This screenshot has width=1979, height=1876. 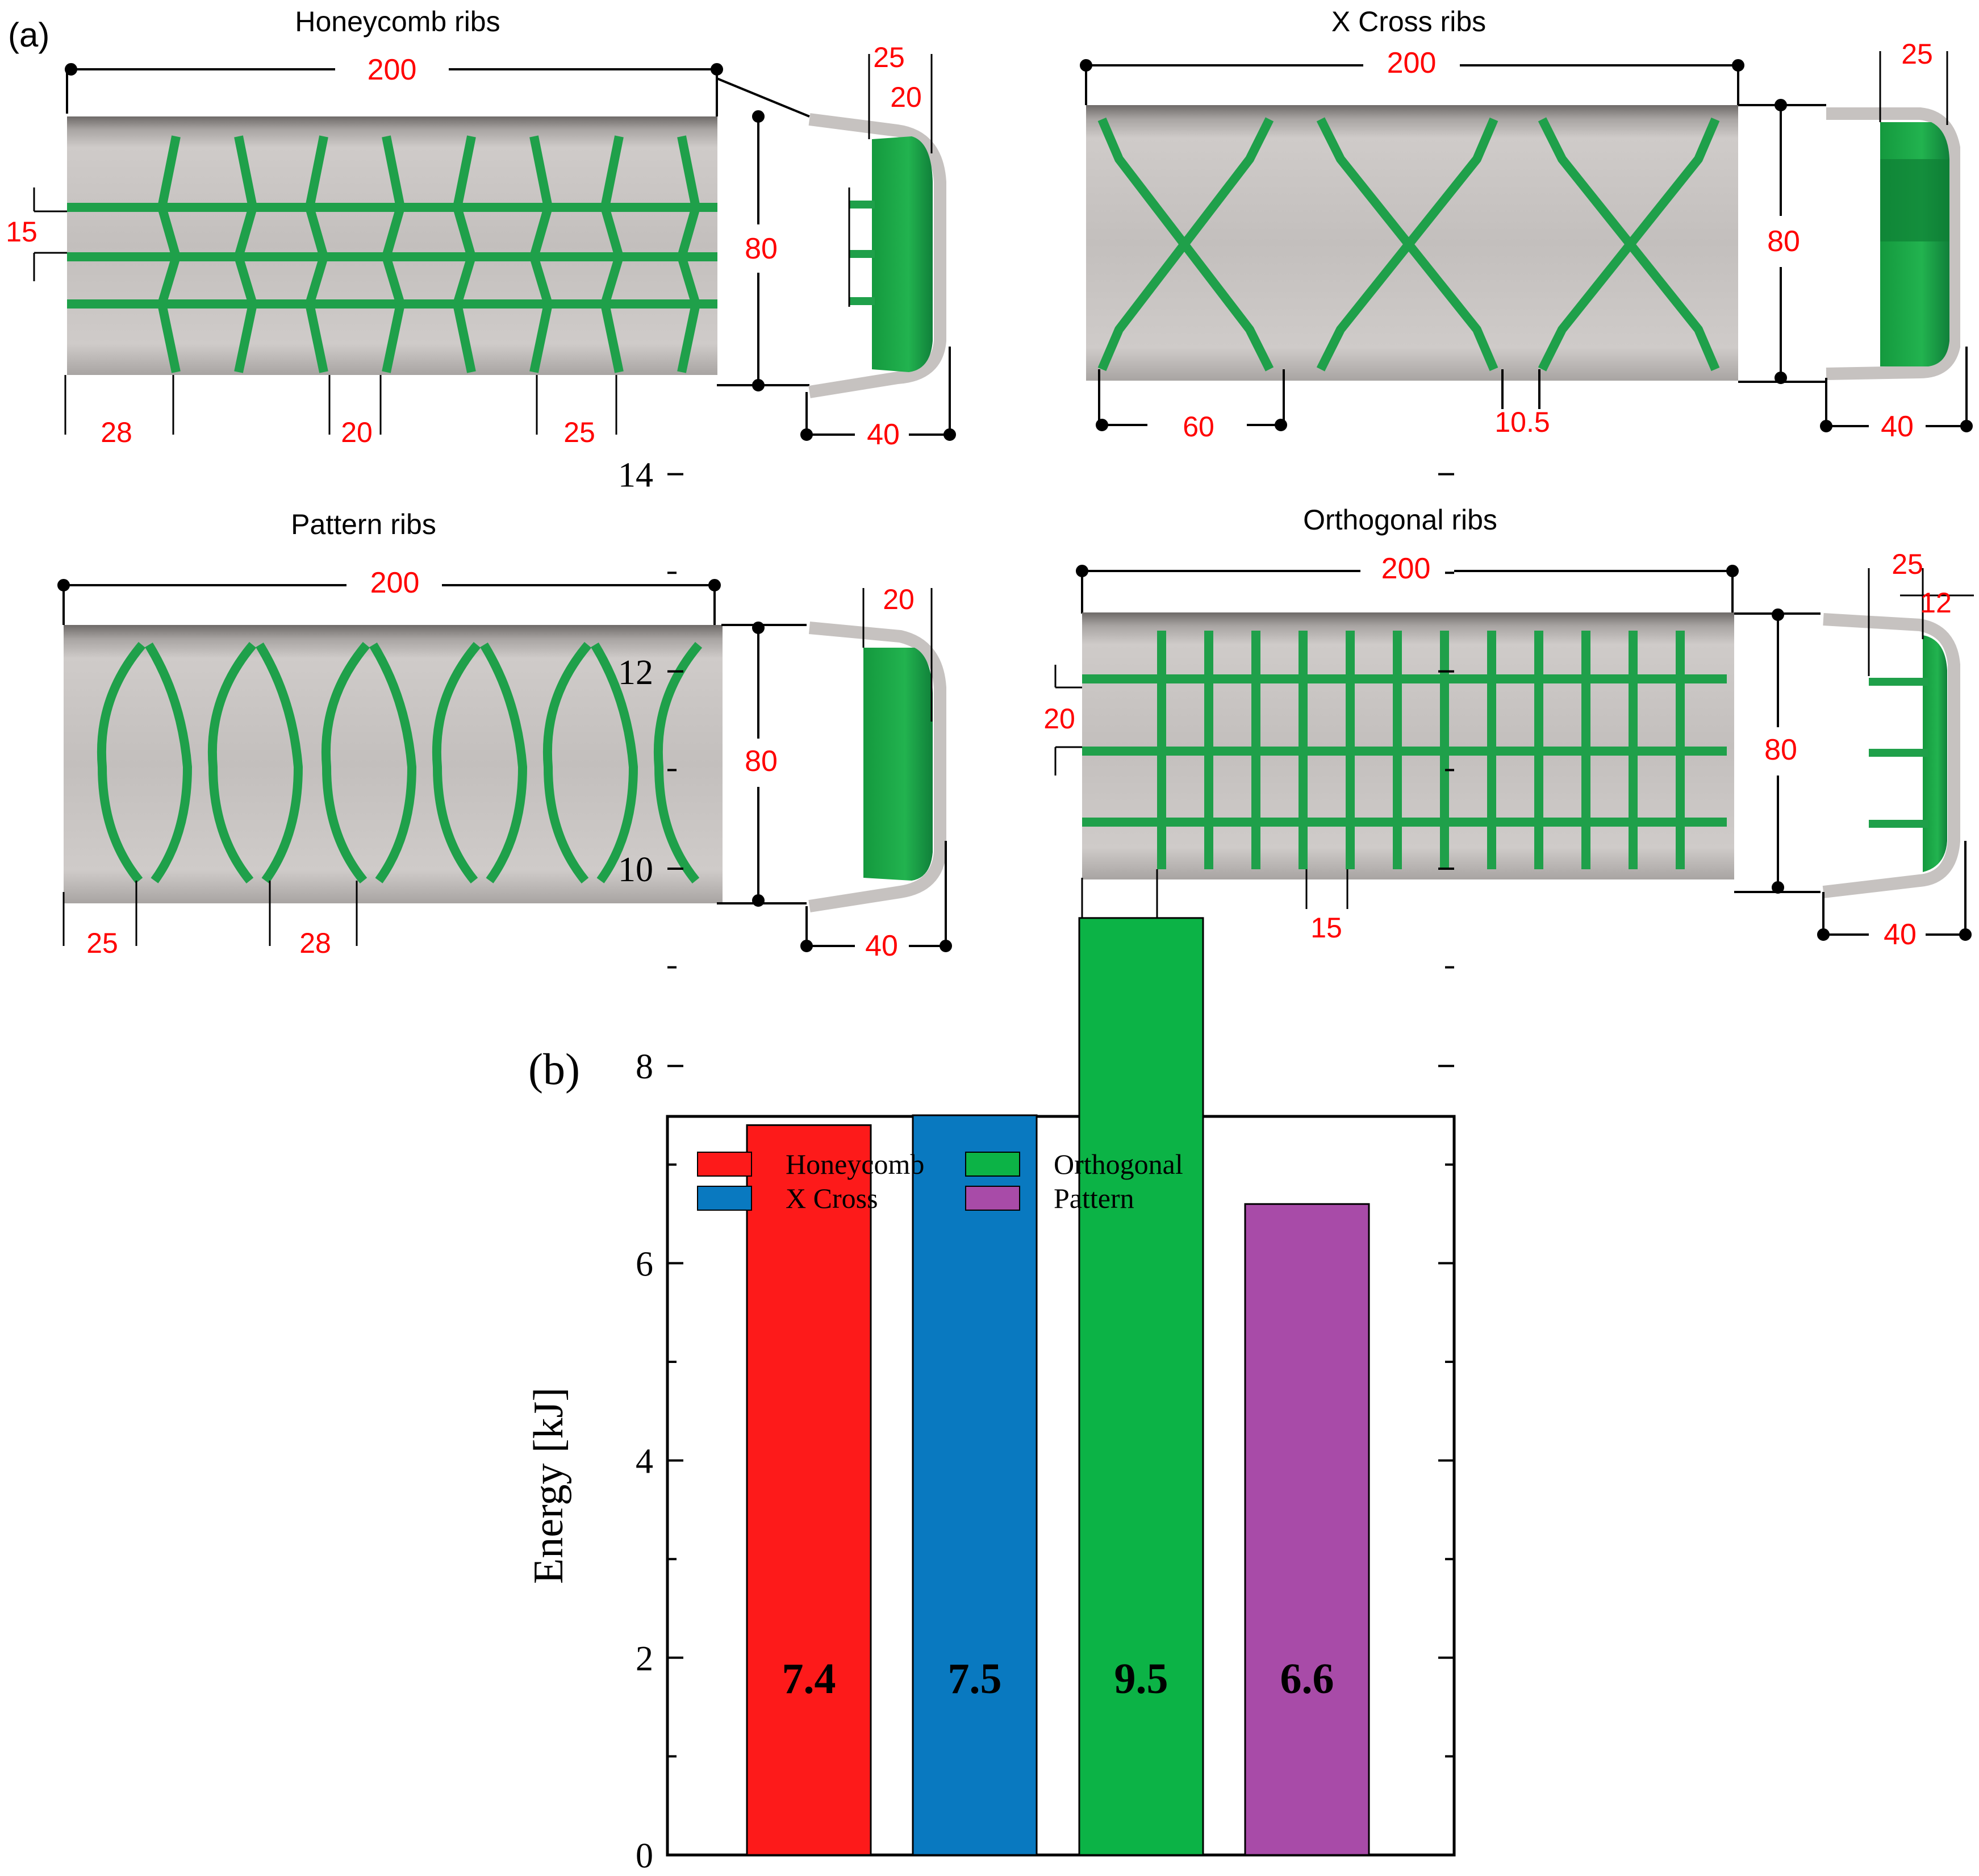 I want to click on y-tick-label: 10, so click(x=635, y=870).